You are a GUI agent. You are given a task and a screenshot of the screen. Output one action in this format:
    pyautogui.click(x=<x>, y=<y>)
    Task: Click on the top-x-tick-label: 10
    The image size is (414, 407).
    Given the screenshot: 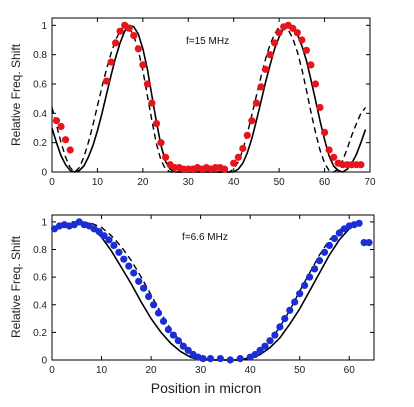 What is the action you would take?
    pyautogui.click(x=98, y=182)
    